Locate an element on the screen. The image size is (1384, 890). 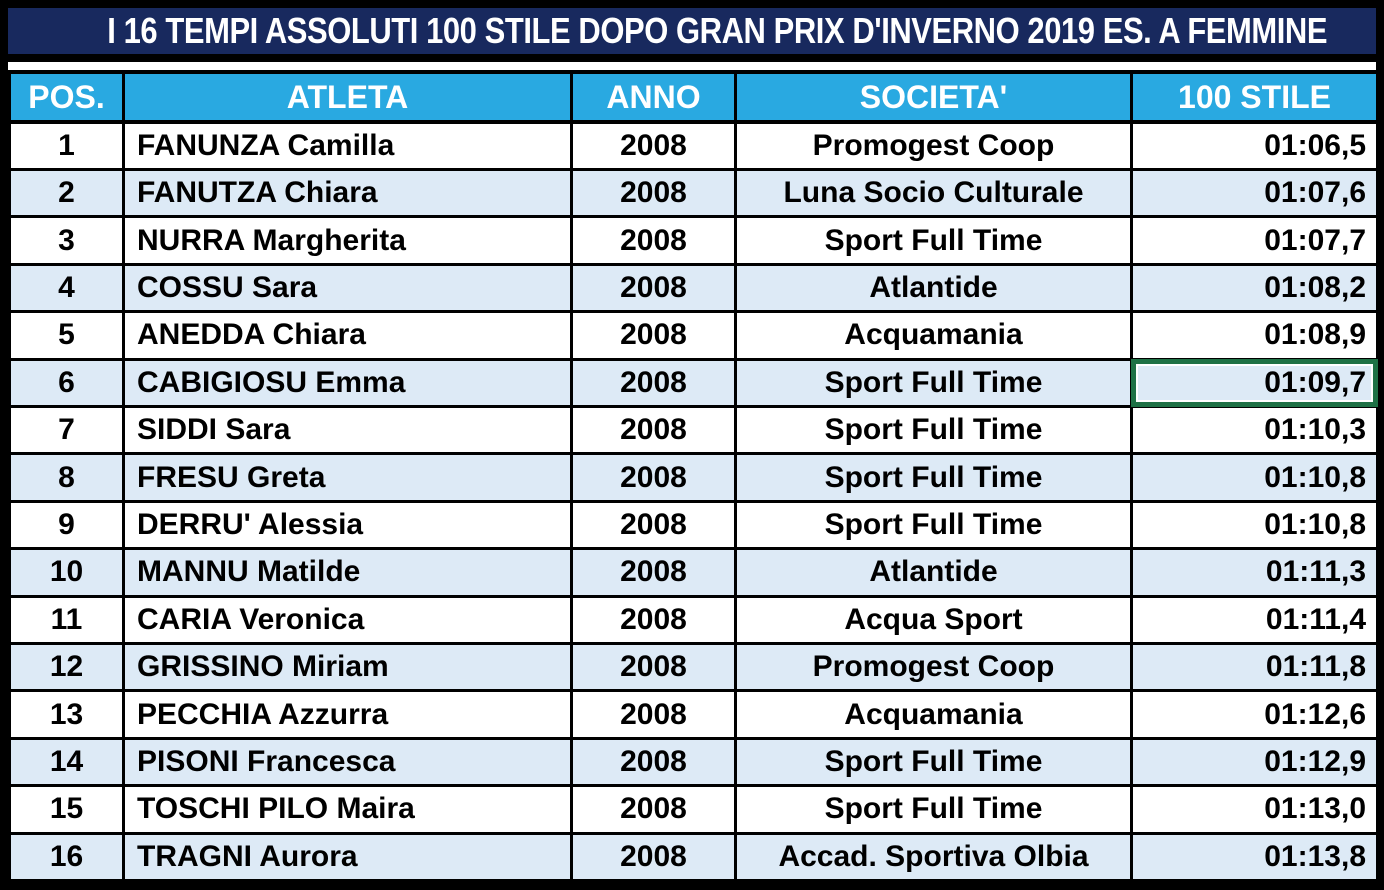
cell-atleta: ANEDDA Chiara is located at coordinates (347, 335).